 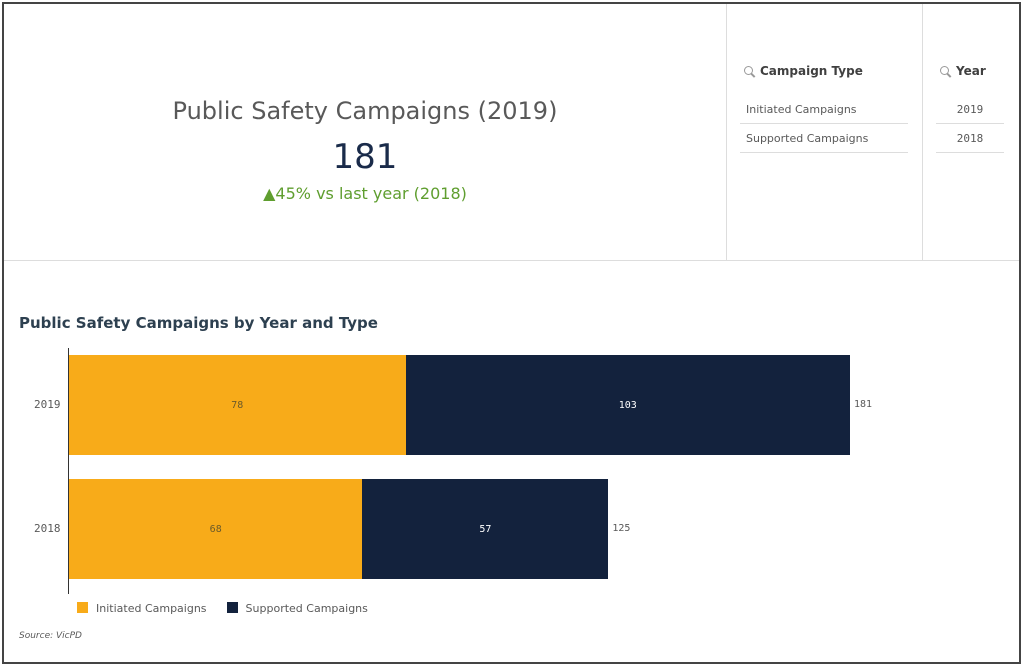 I want to click on total-label: 125, so click(x=621, y=528).